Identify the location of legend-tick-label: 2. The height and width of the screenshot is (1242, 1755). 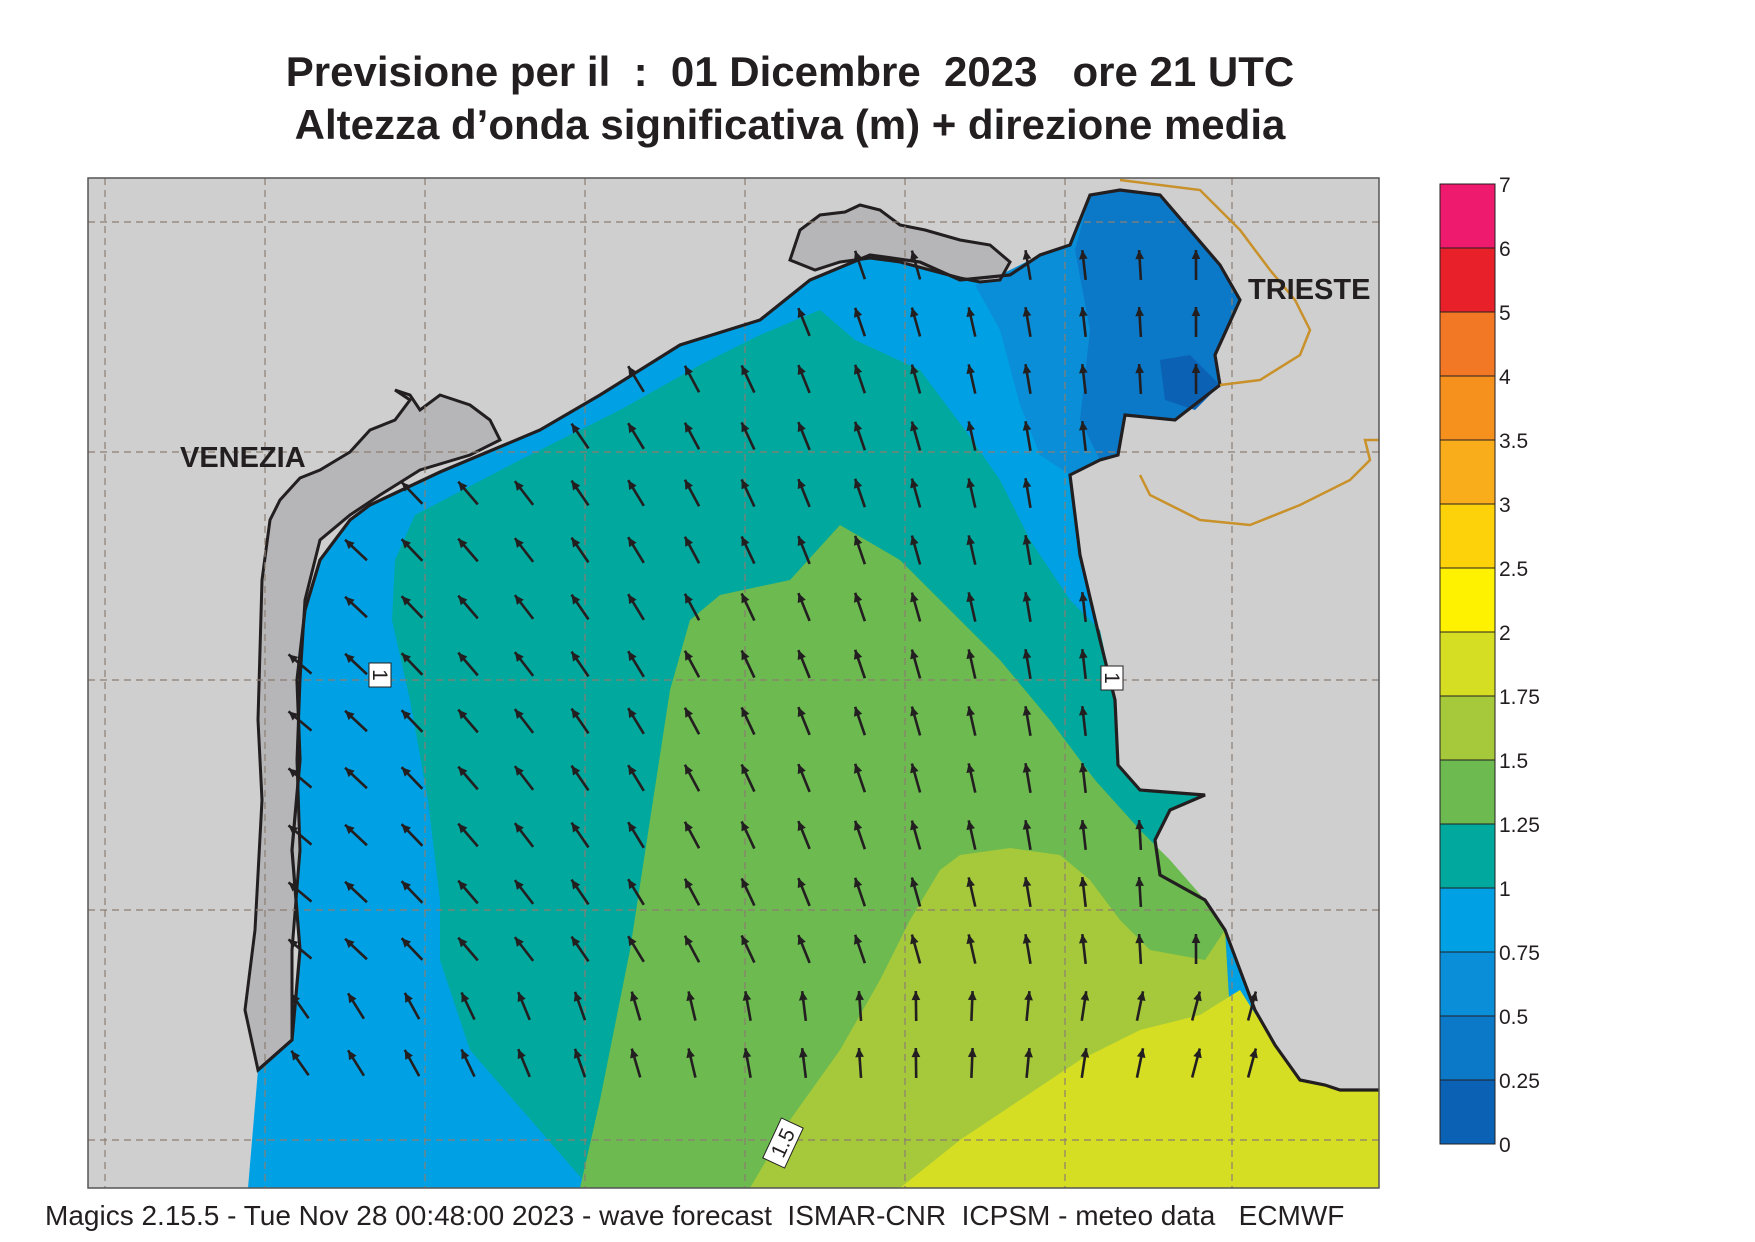
(1505, 633).